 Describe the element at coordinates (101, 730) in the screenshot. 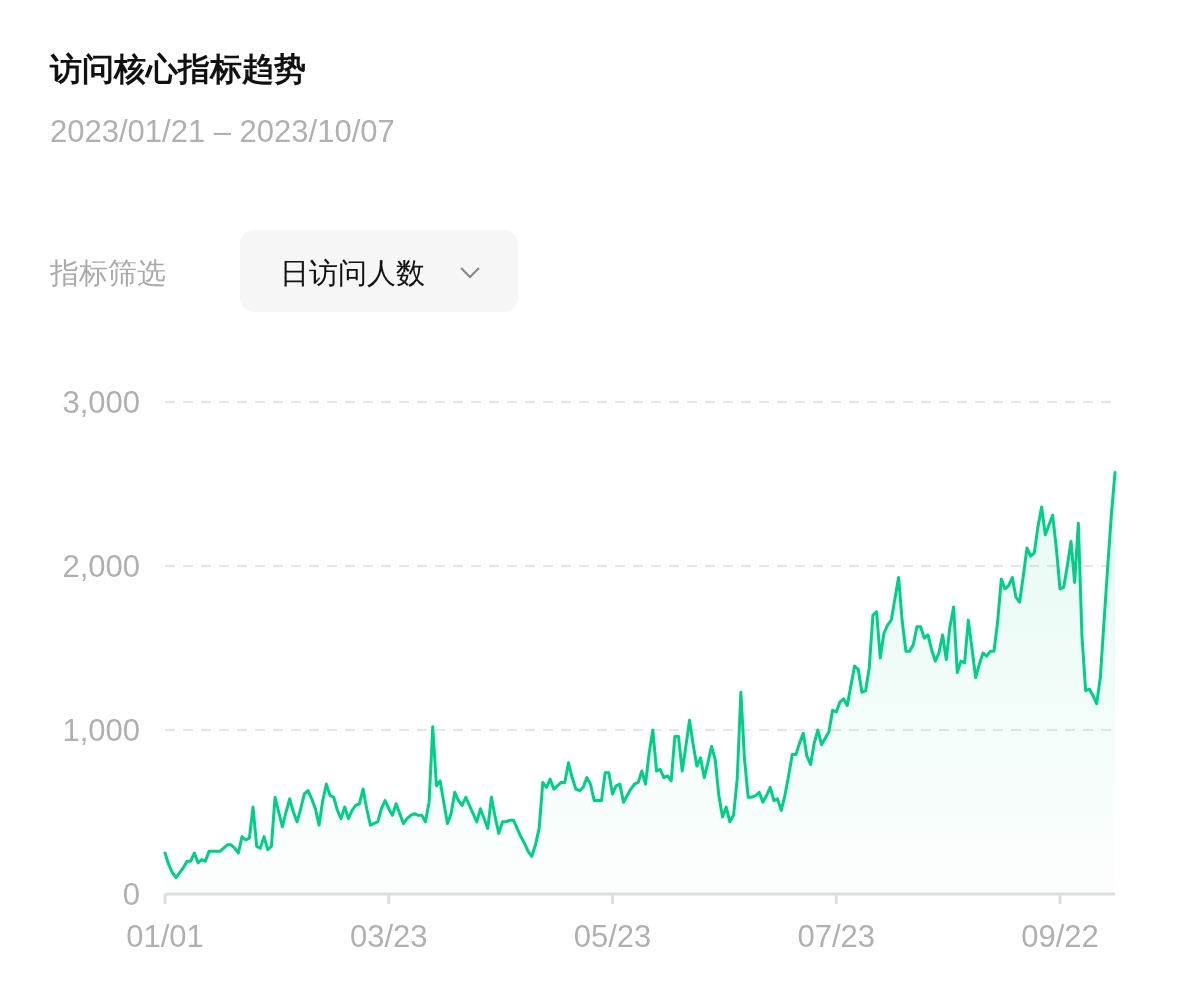

I see `y-tick-label: 1,000` at that location.